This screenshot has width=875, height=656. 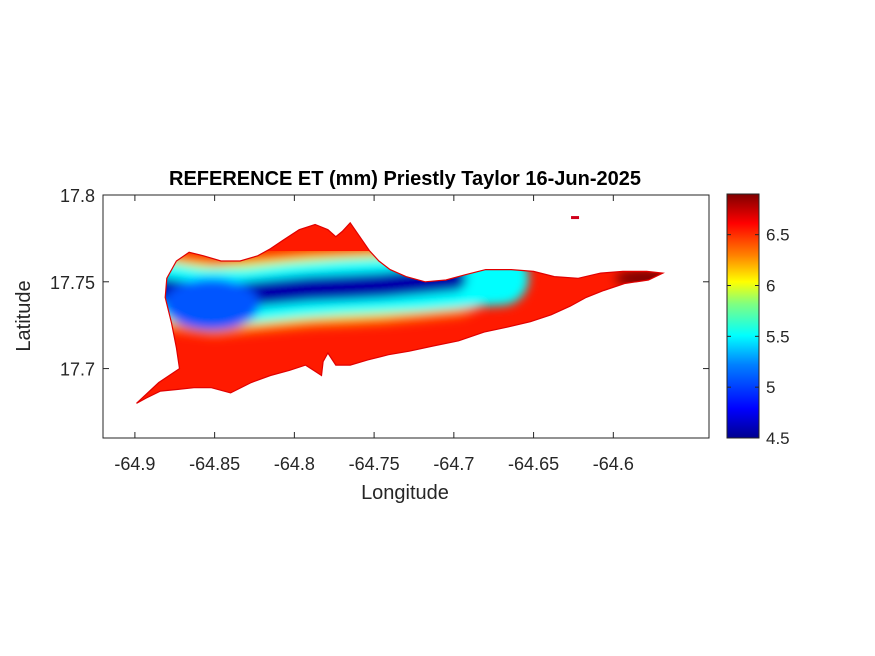 What do you see at coordinates (214, 464) in the screenshot?
I see `x-tick-label: -64.85` at bounding box center [214, 464].